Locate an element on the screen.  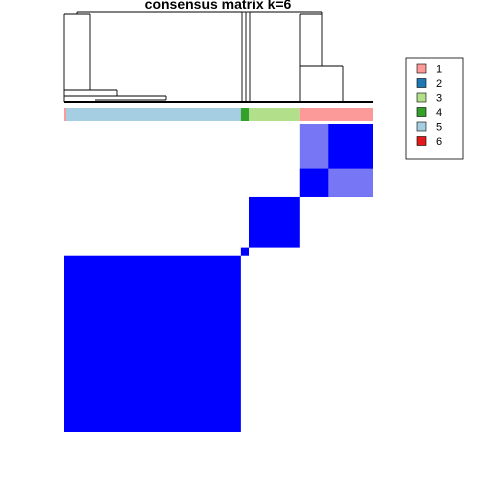
legend-items: 1 2 3 4 5 6 is located at coordinates (429, 105).